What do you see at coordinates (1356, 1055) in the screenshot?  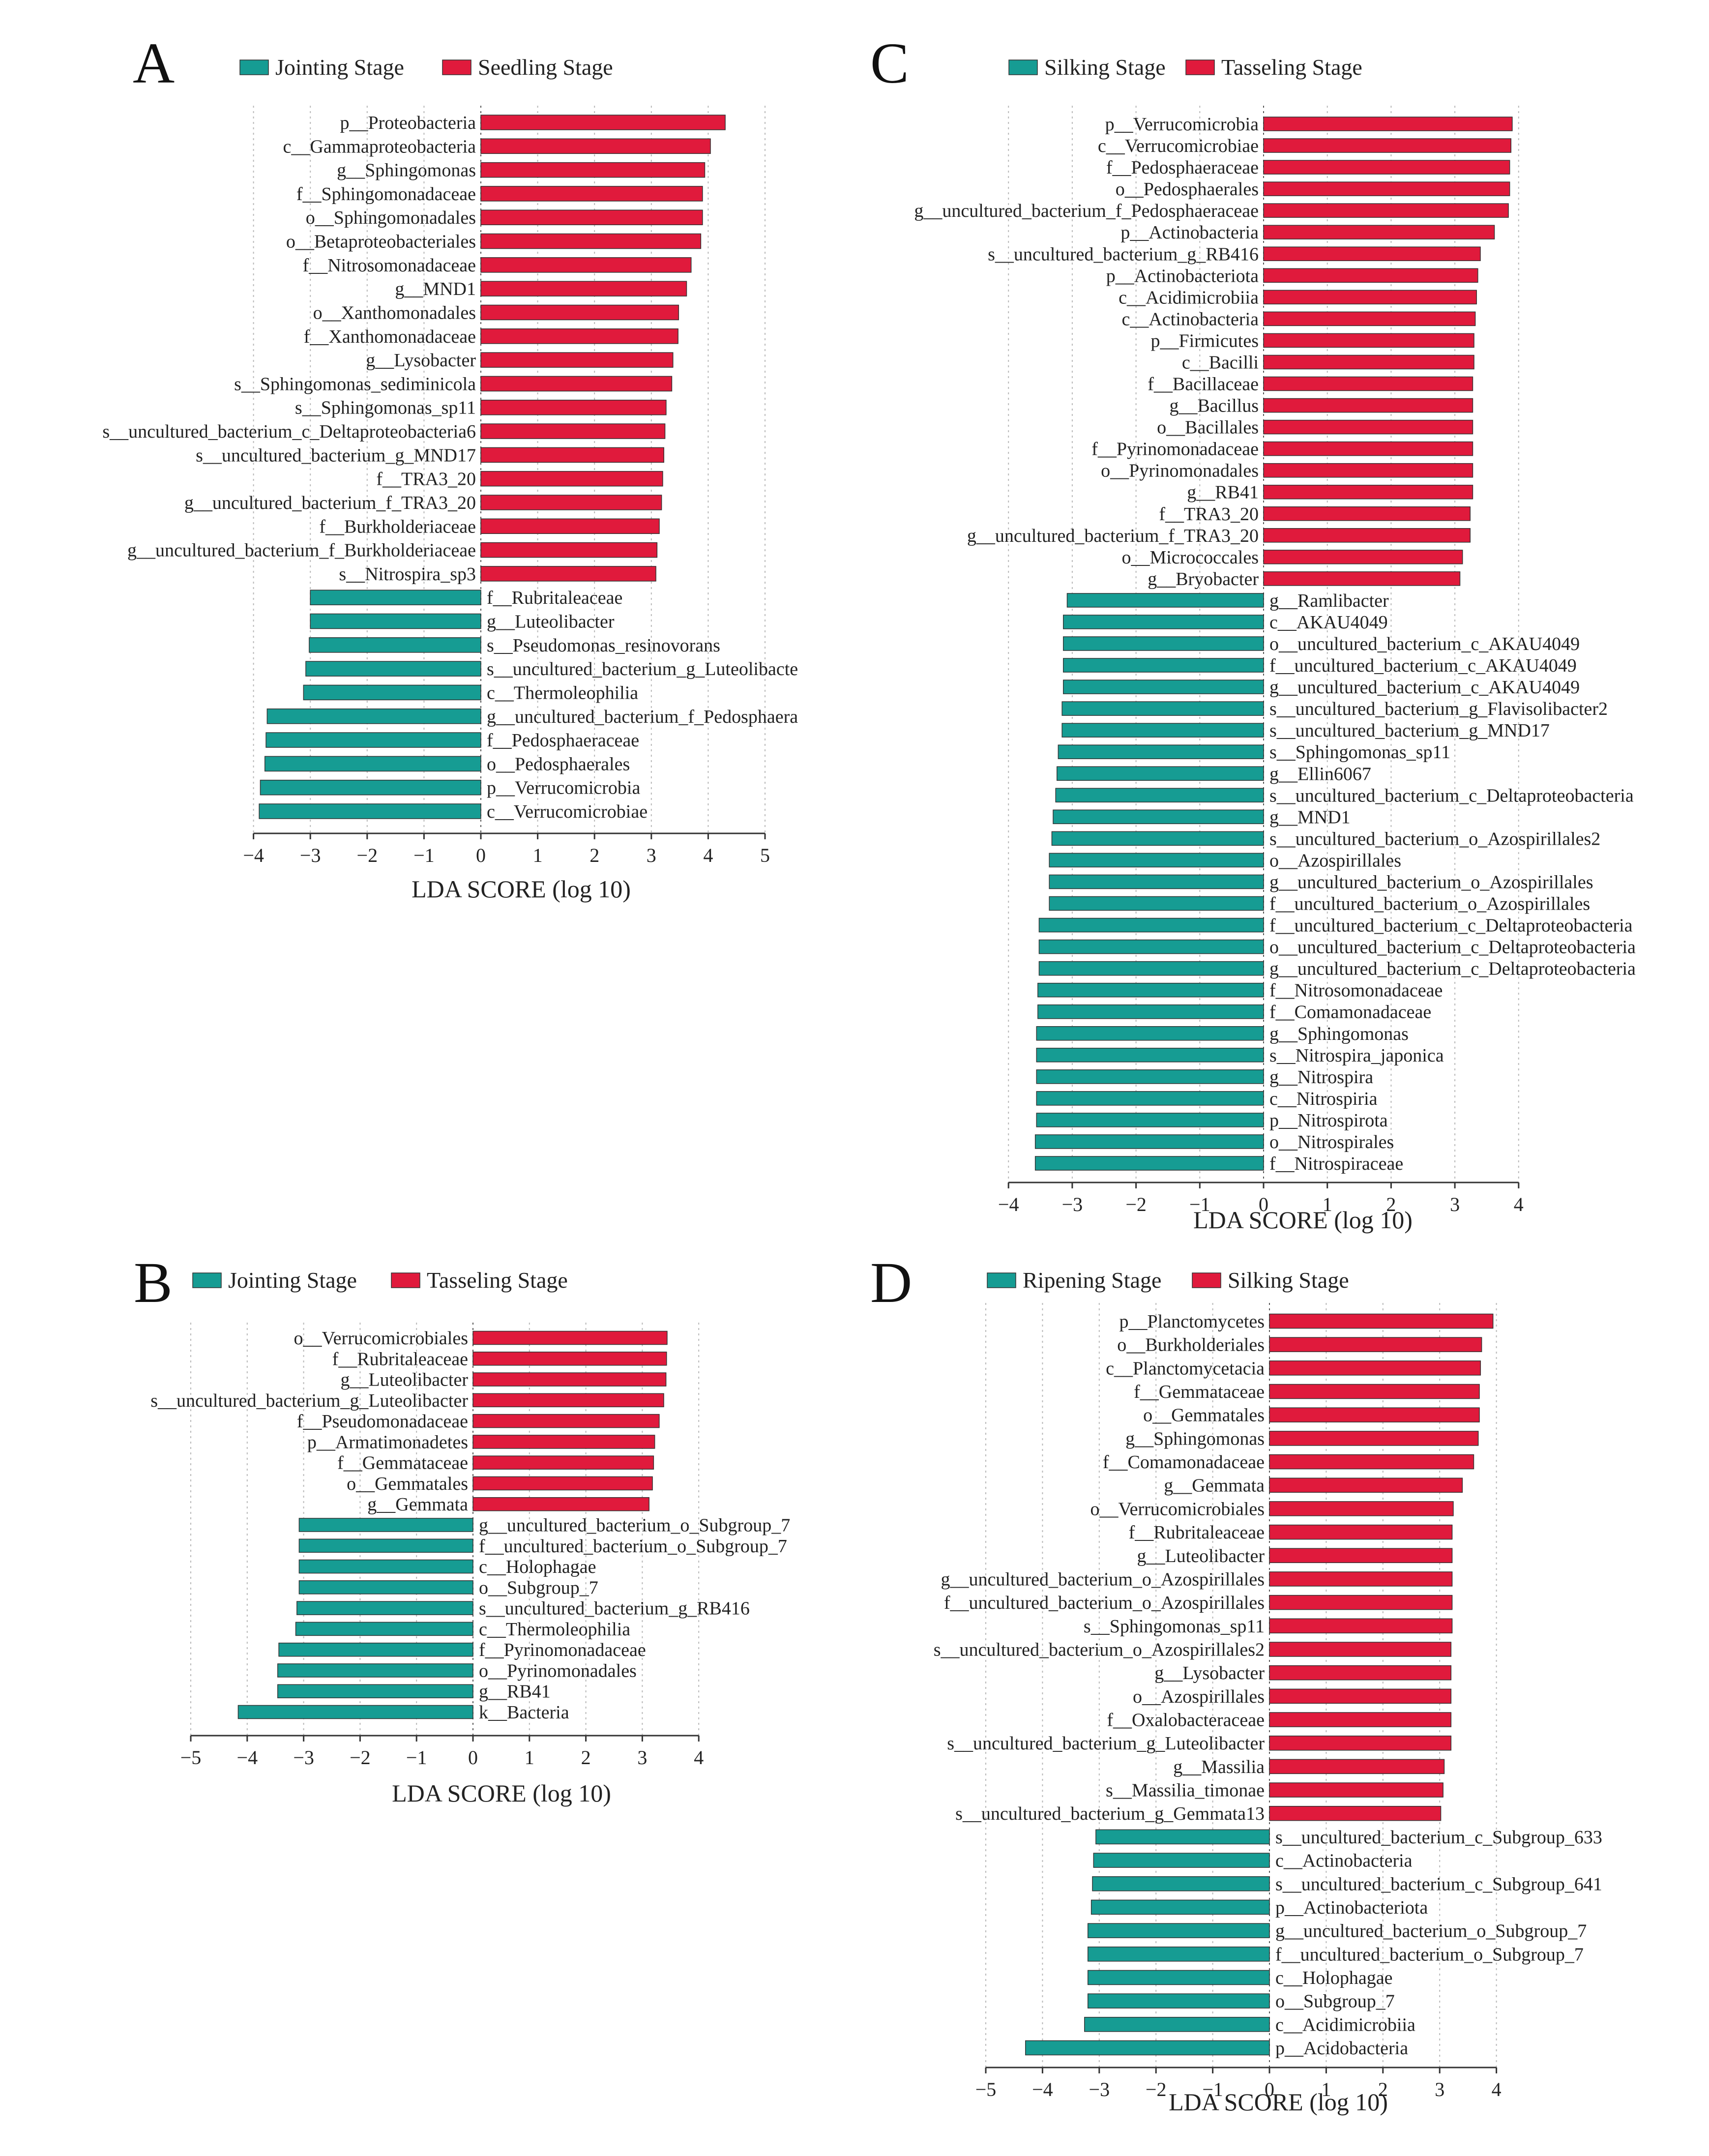 I see `feature-label: s__Nitrospira_japonica` at bounding box center [1356, 1055].